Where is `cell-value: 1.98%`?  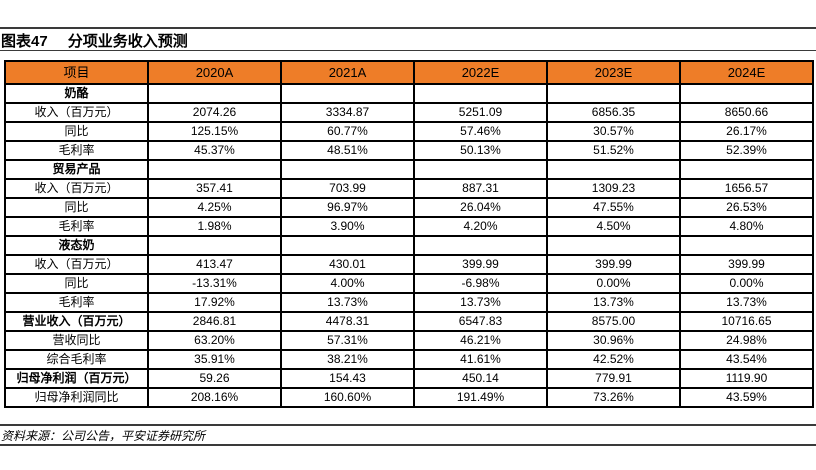
cell-value: 1.98% is located at coordinates (214, 226).